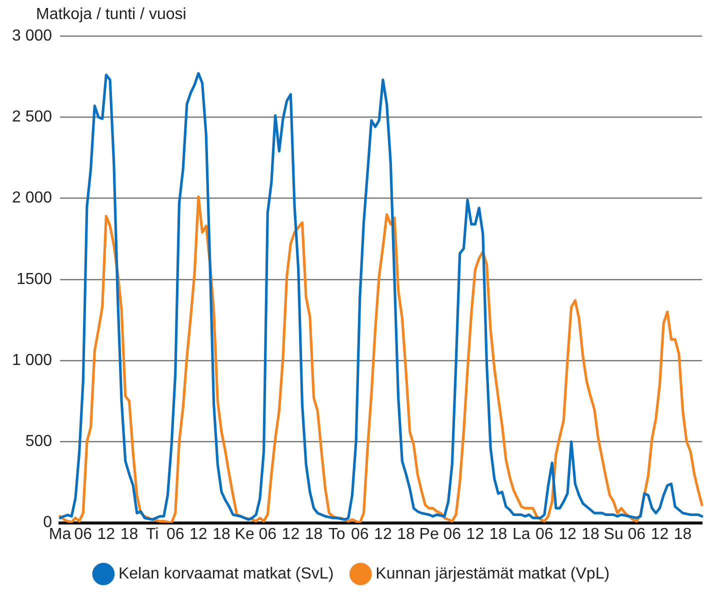 The image size is (704, 598). I want to click on x-tick-label: Ma, so click(60, 534).